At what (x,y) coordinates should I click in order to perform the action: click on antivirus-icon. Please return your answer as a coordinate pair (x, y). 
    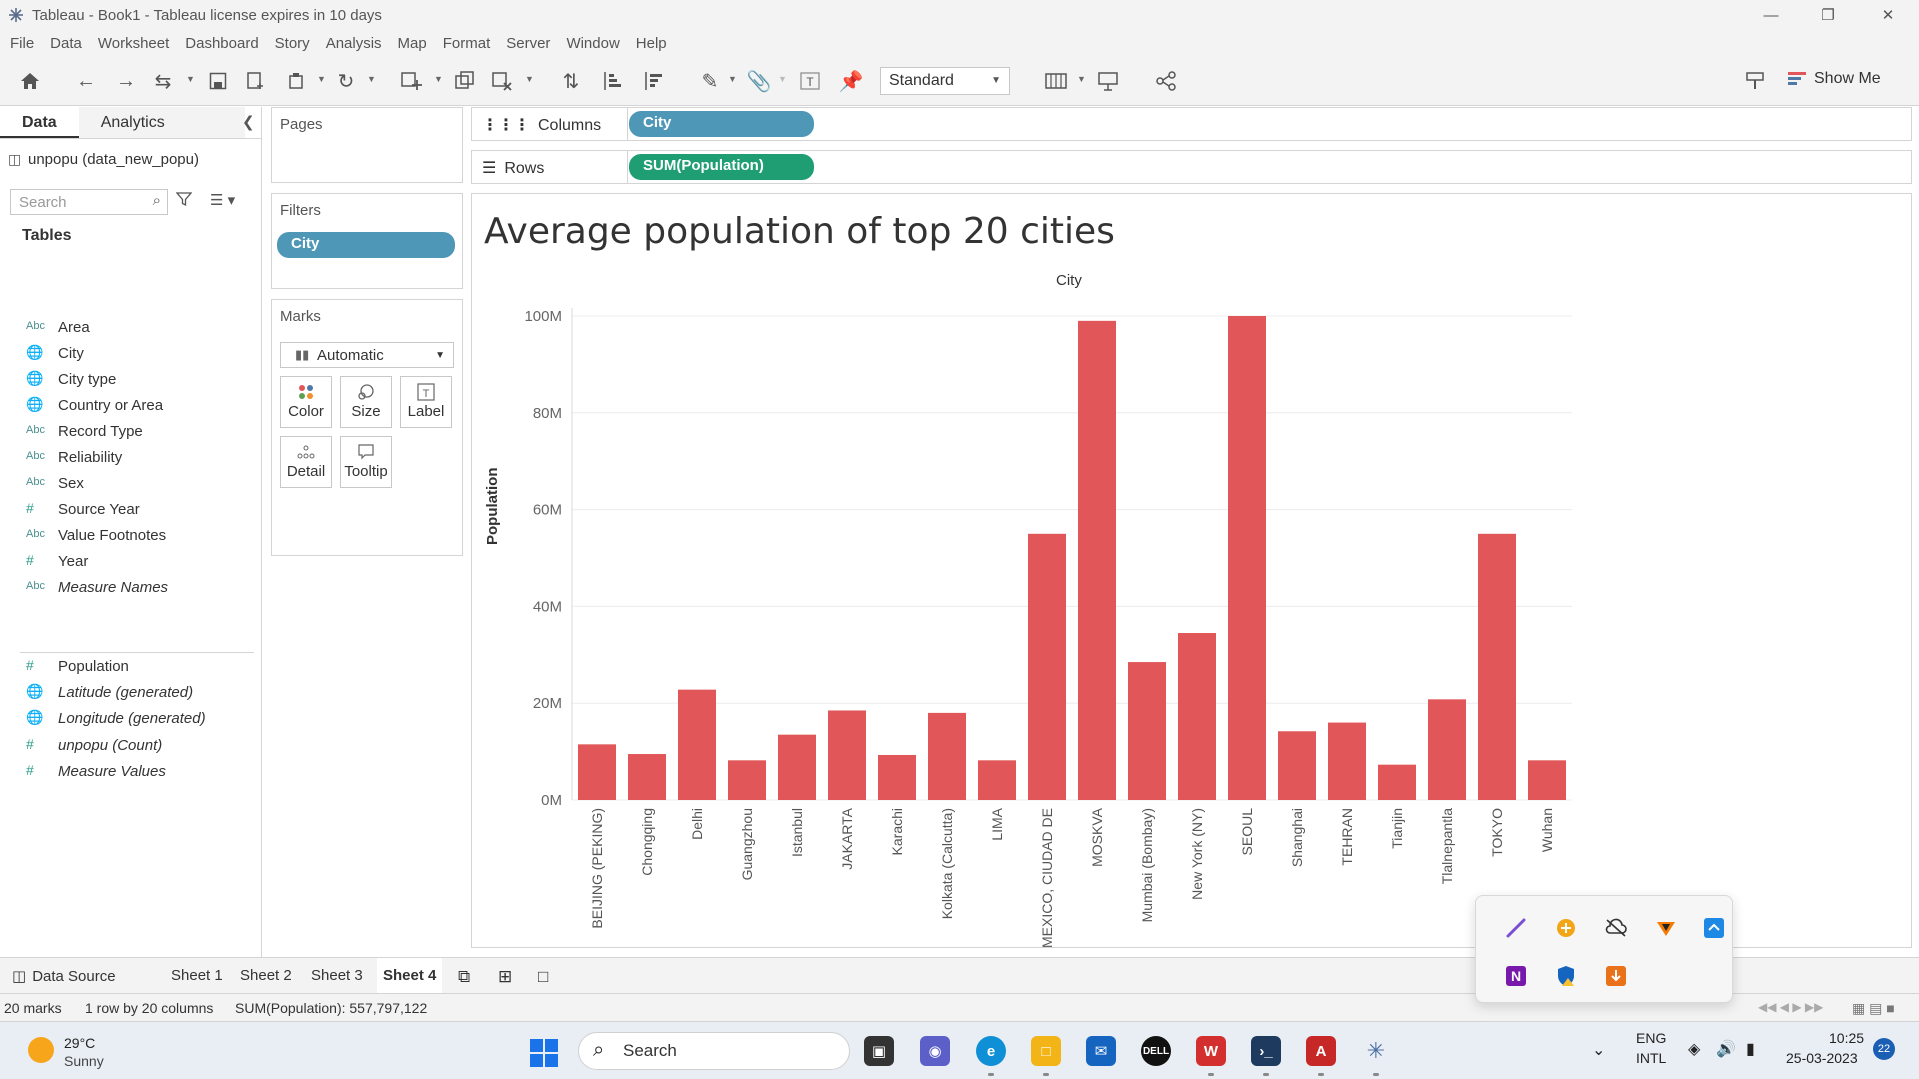
    Looking at the image, I should click on (1666, 928).